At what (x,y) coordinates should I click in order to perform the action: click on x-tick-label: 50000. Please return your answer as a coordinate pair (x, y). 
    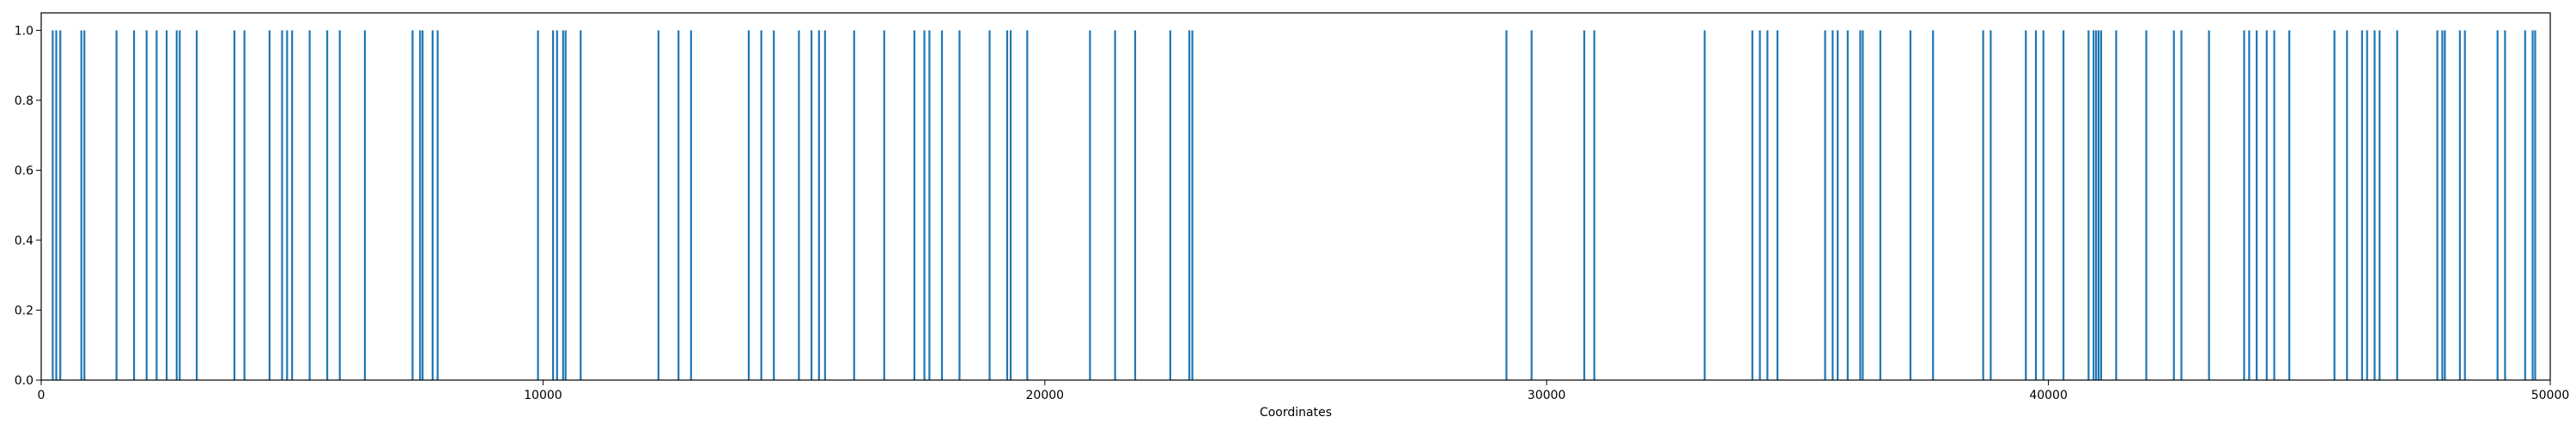
    Looking at the image, I should click on (2551, 395).